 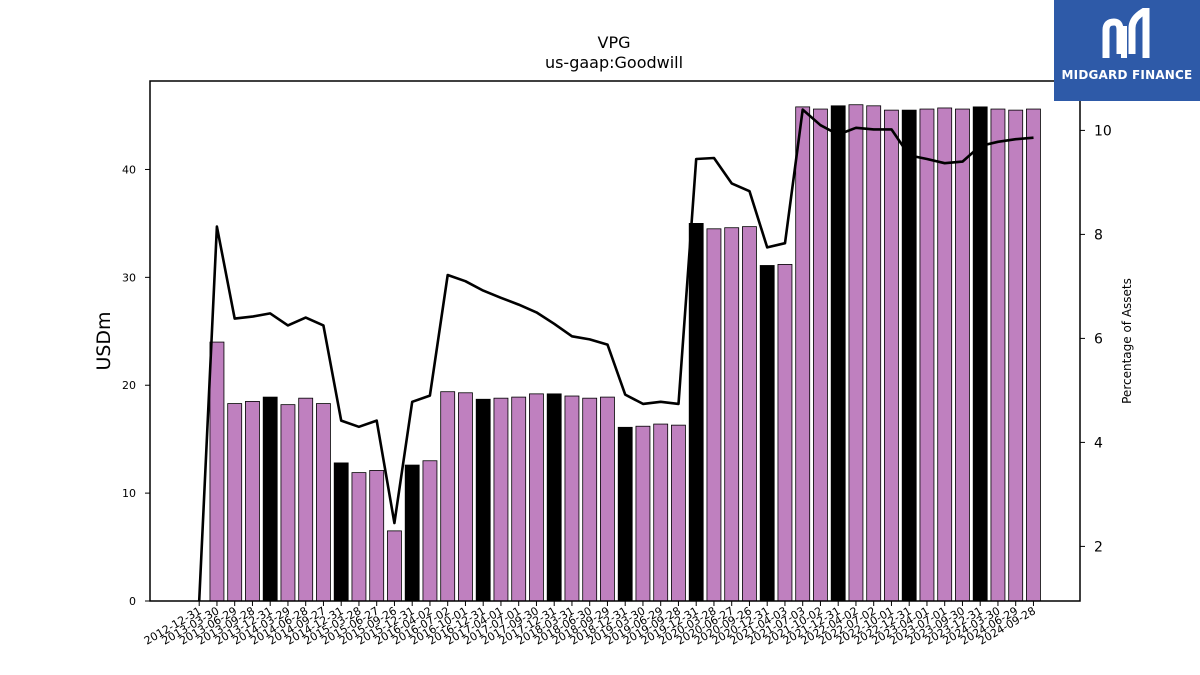 I want to click on brand-logo: MIDGARD FINANCE, so click(x=1127, y=50).